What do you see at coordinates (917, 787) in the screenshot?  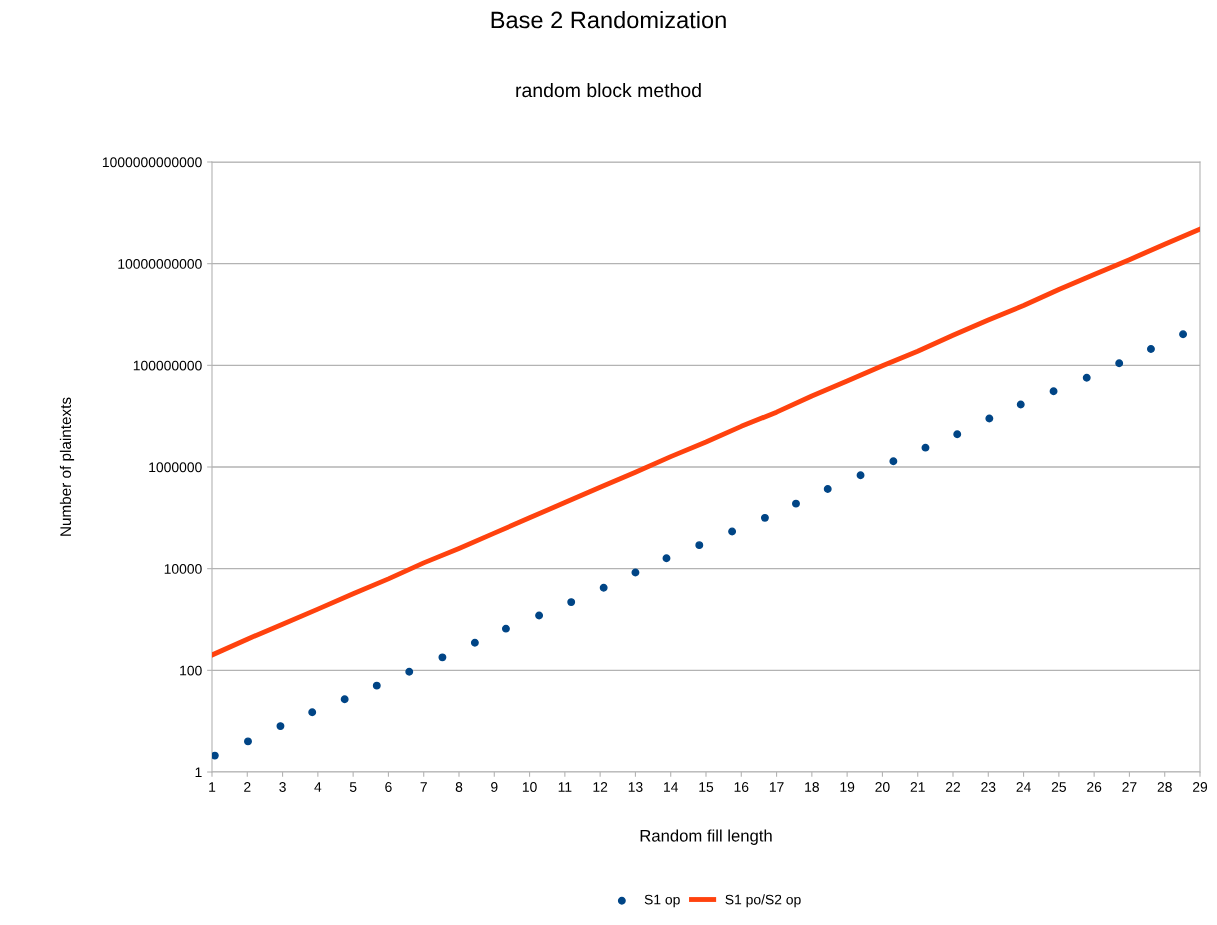 I see `x-tick-label: 21` at bounding box center [917, 787].